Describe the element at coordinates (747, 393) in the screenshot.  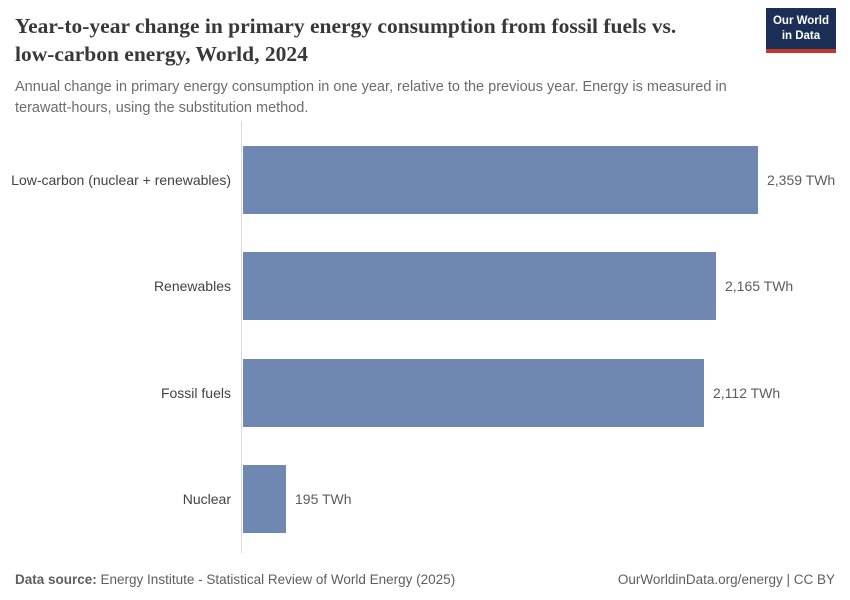
I see `value-label: 2,112 TWh` at that location.